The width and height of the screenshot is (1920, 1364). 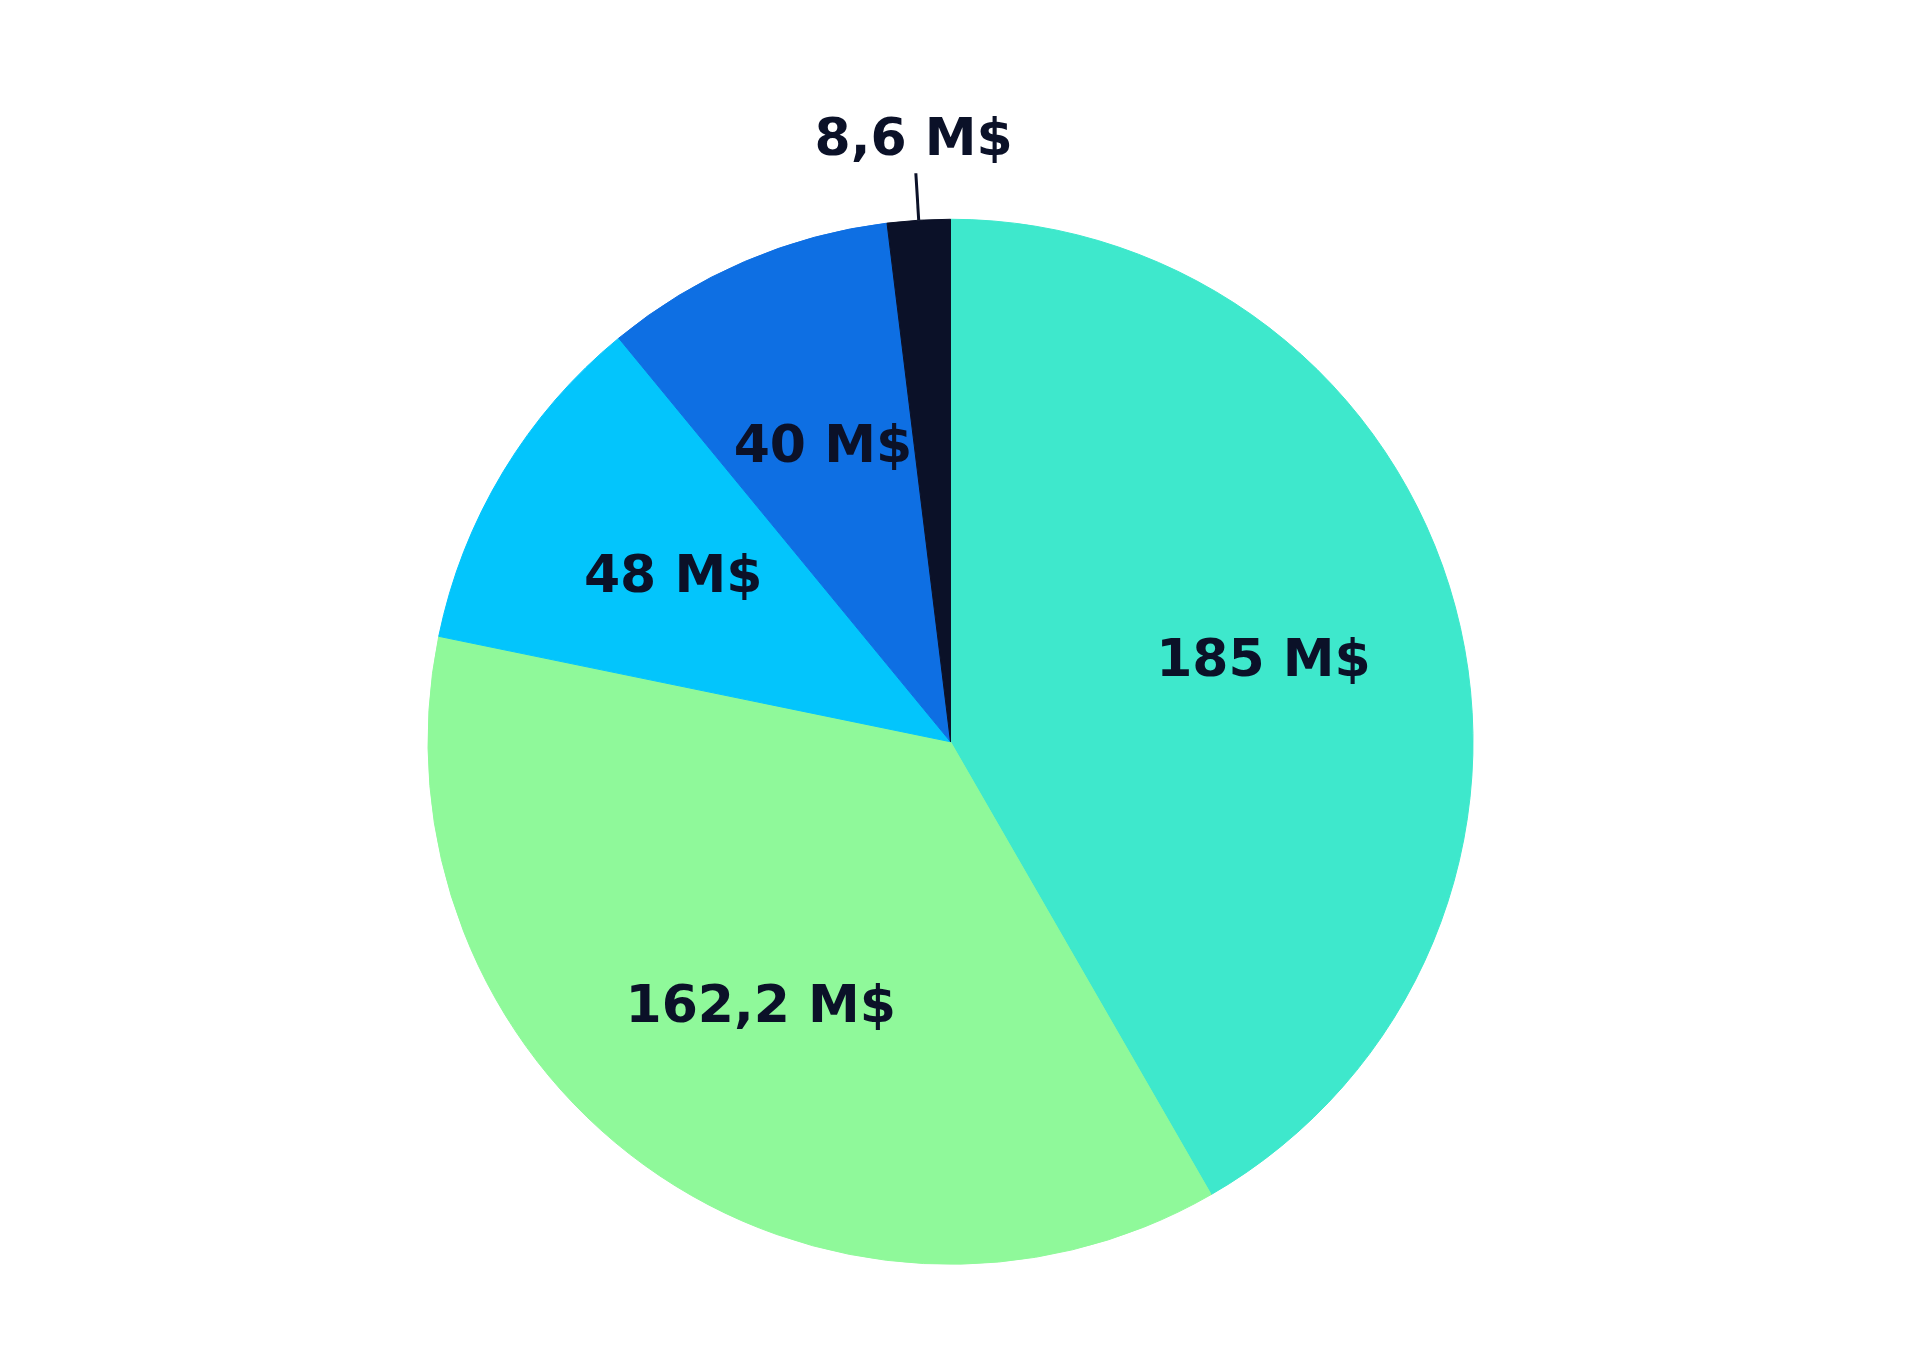 What do you see at coordinates (913, 136) in the screenshot?
I see `data-label: 8,6 M$` at bounding box center [913, 136].